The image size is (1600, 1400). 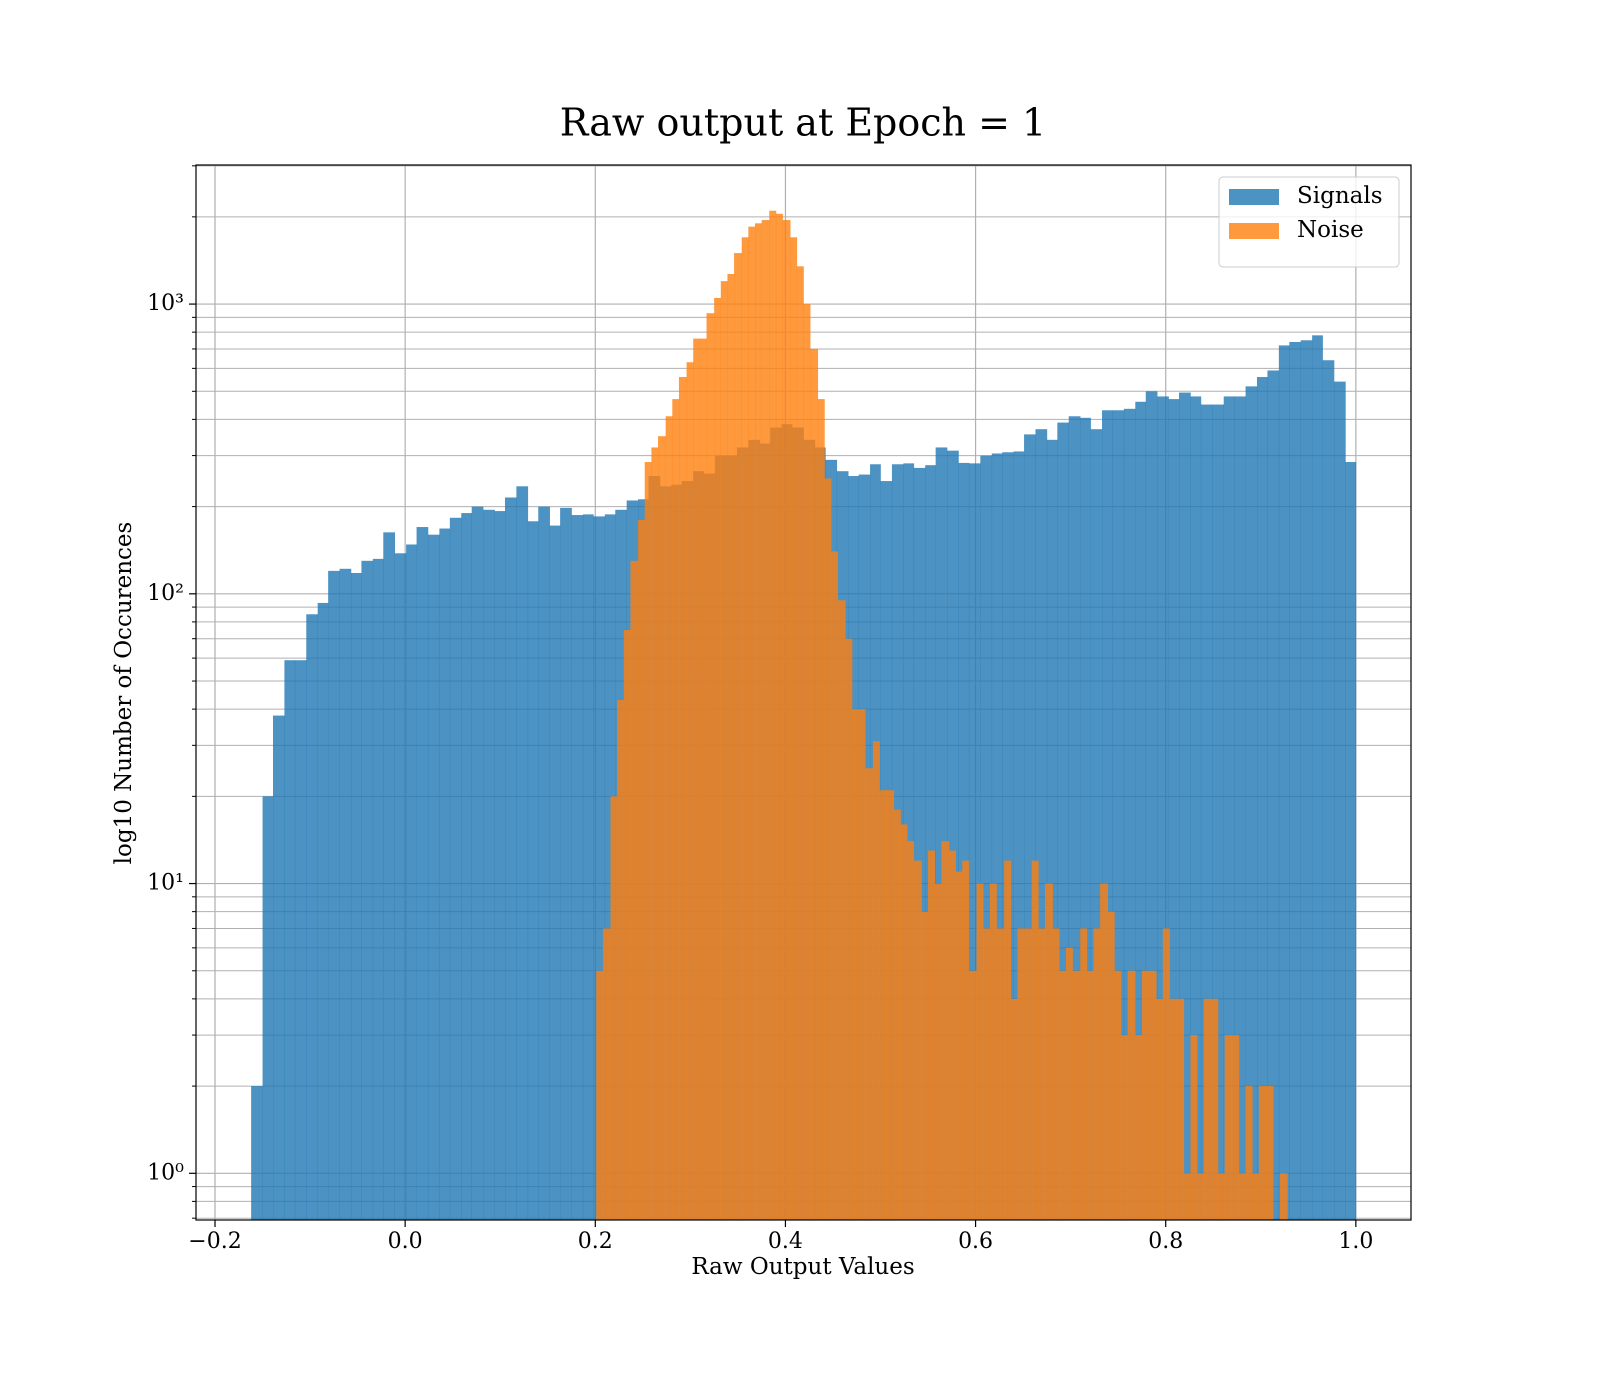 What do you see at coordinates (1355, 1241) in the screenshot?
I see `x-tick-label: 1.0` at bounding box center [1355, 1241].